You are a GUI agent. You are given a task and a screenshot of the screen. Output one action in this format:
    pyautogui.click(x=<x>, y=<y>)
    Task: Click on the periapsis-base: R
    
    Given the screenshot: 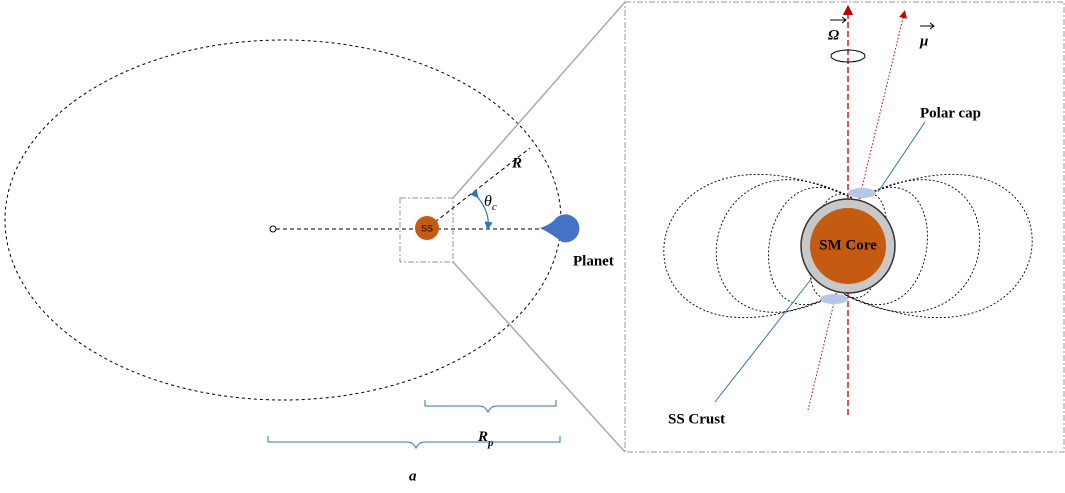 What is the action you would take?
    pyautogui.click(x=482, y=437)
    